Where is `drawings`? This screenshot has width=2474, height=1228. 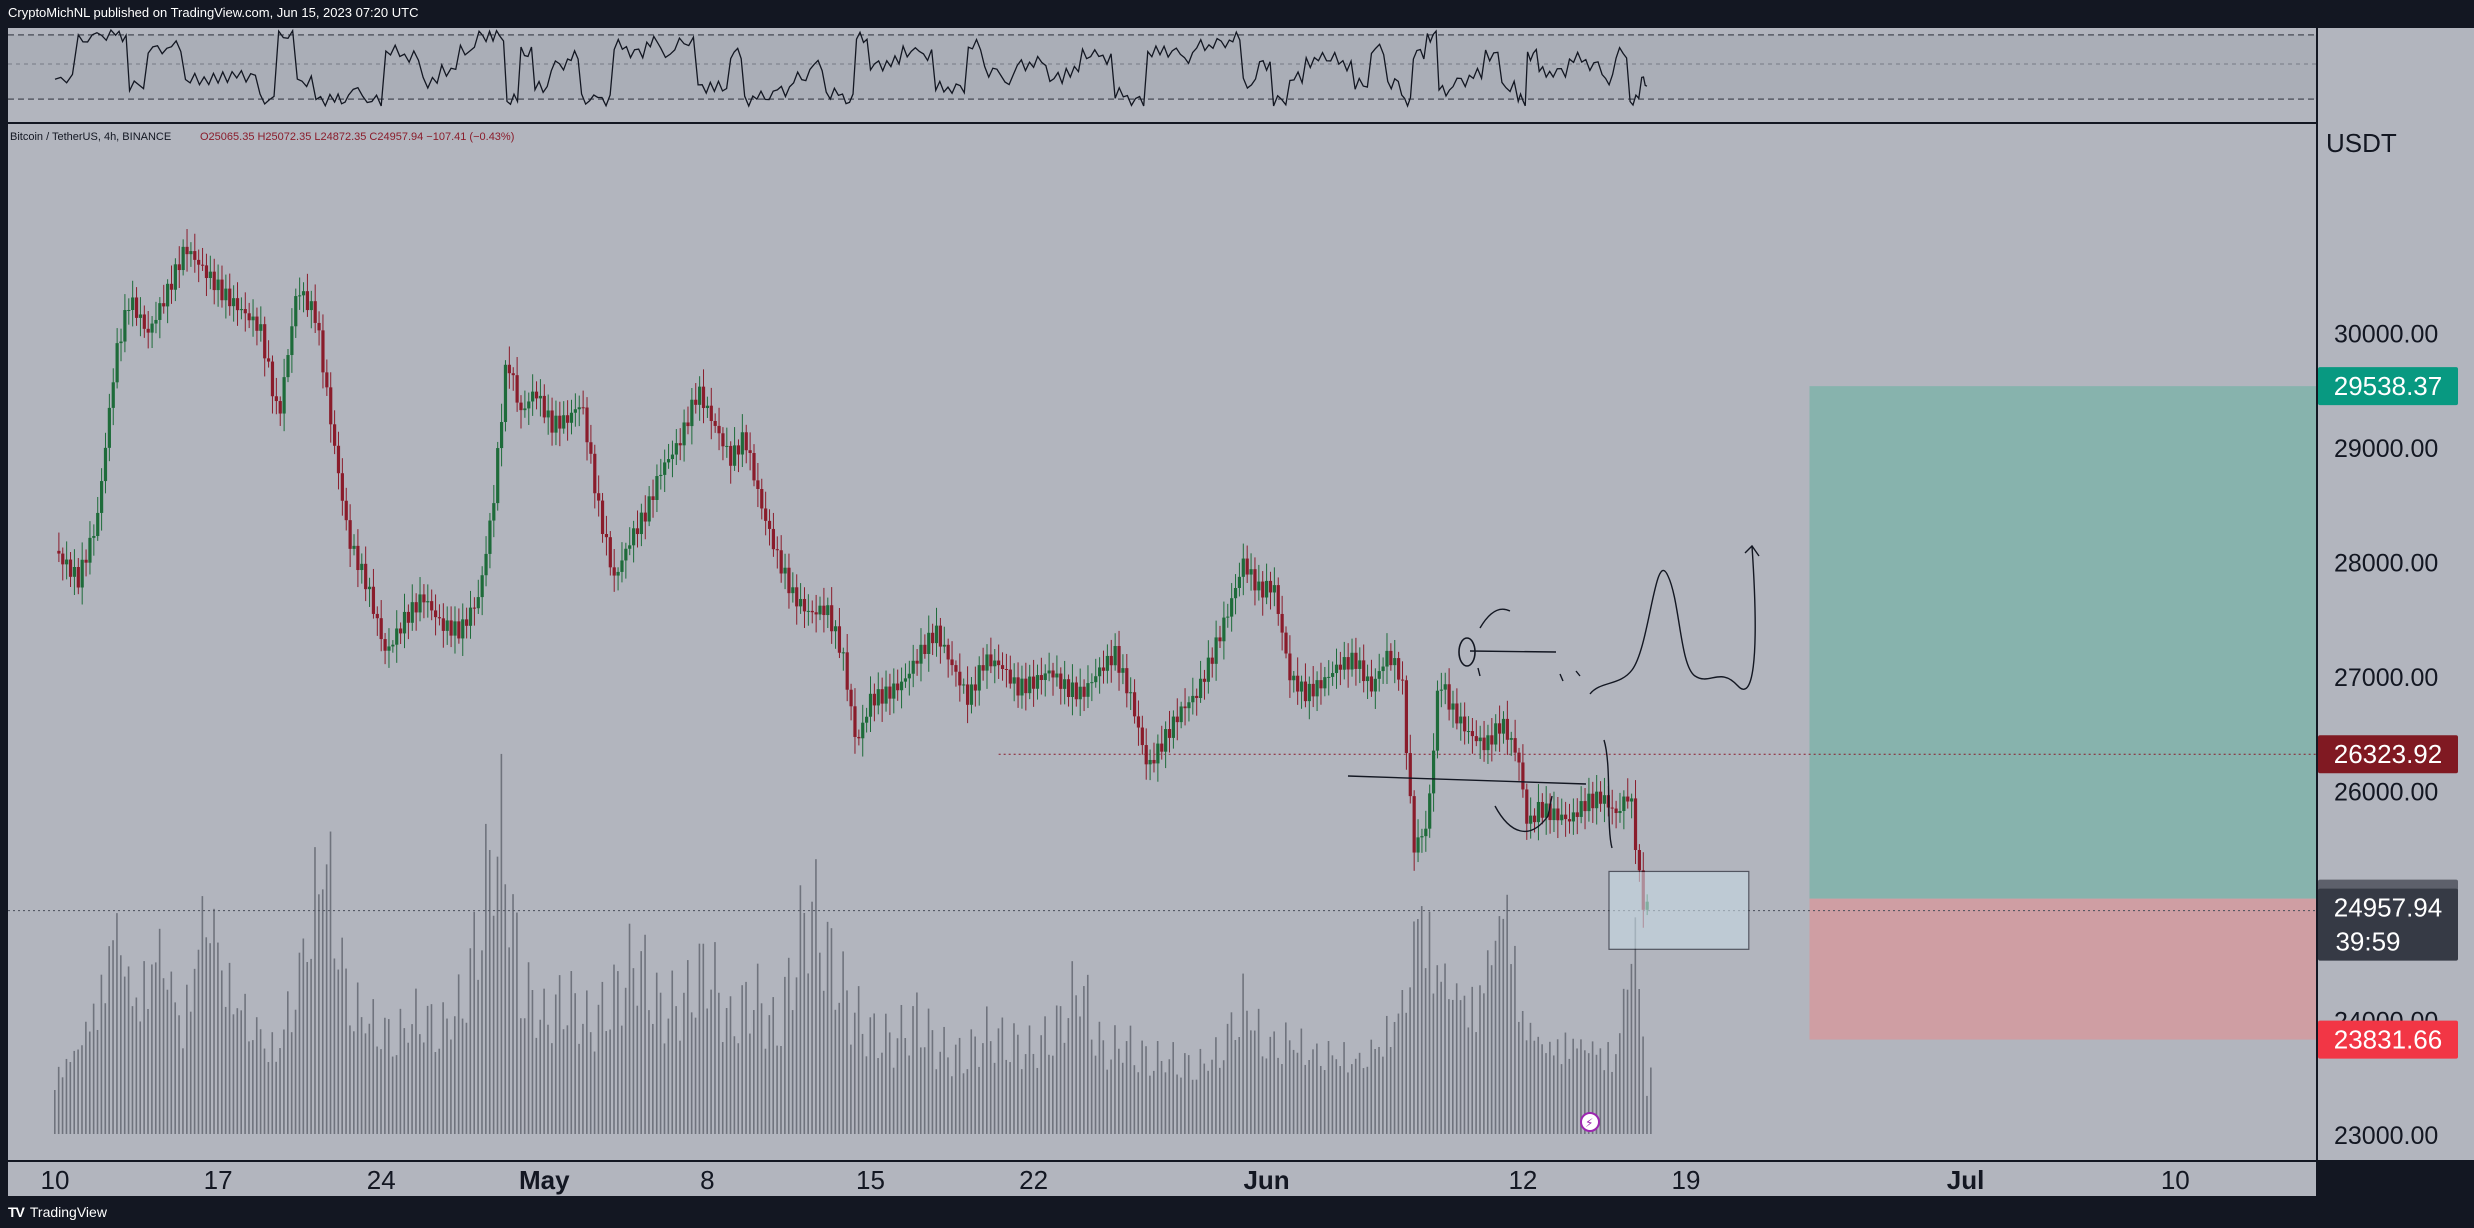
drawings is located at coordinates (1553, 747).